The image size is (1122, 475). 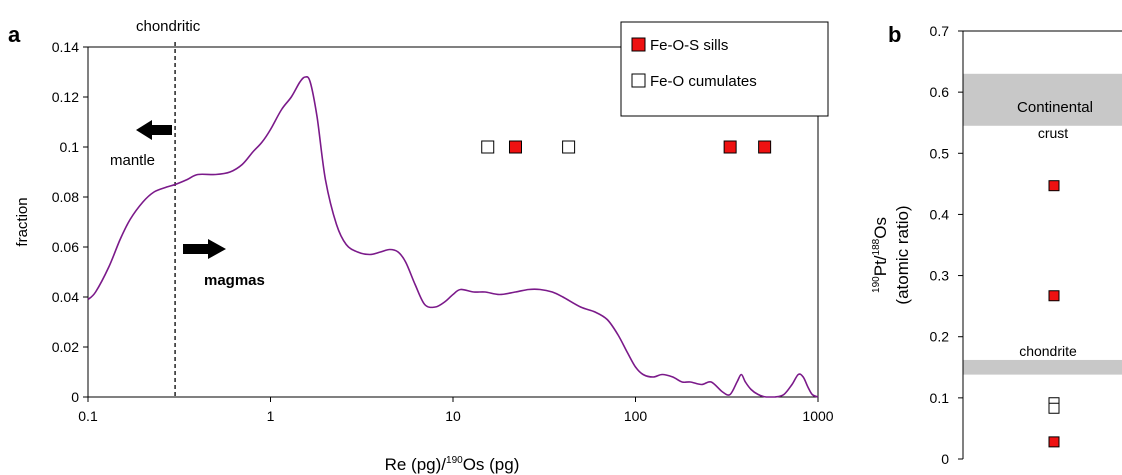 What do you see at coordinates (940, 214) in the screenshot?
I see `panel-b-y-tick-label: 0.4` at bounding box center [940, 214].